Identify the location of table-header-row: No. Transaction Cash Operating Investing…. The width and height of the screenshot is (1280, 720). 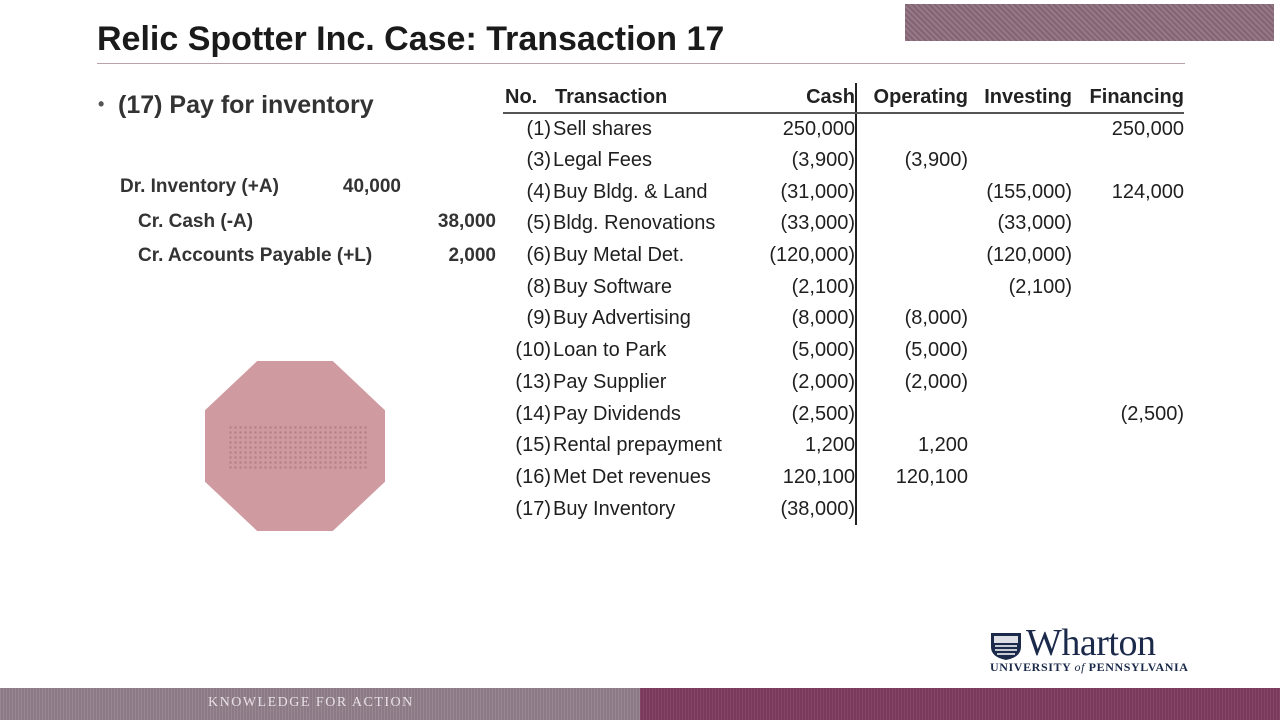
(843, 98).